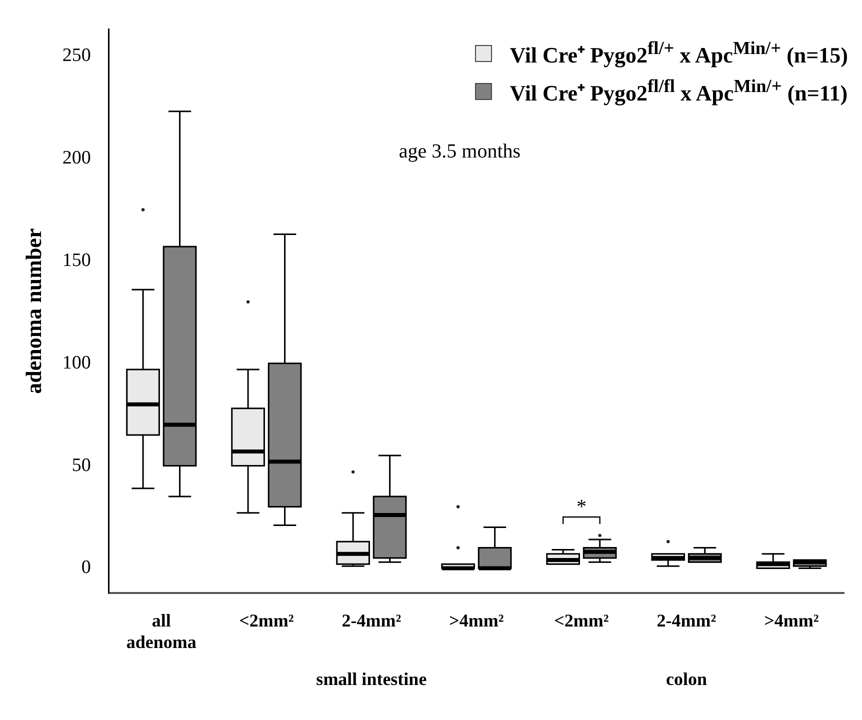 The image size is (862, 720). What do you see at coordinates (33, 311) in the screenshot?
I see `y-axis-title: adenoma number` at bounding box center [33, 311].